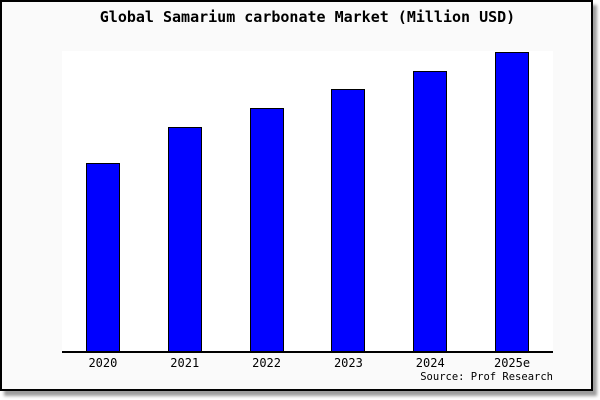 This screenshot has height=400, width=600. I want to click on bar-2024, so click(430, 211).